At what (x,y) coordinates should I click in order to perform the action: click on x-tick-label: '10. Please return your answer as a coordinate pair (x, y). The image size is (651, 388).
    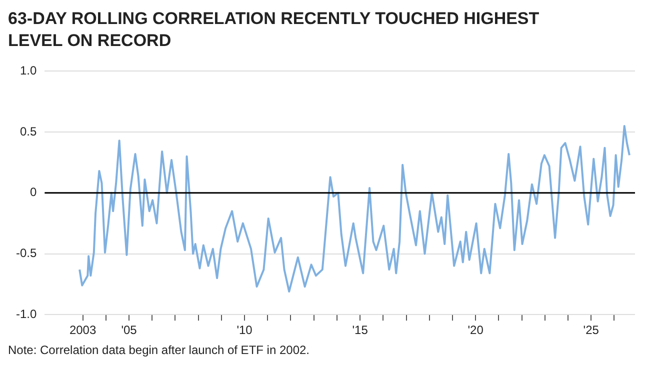
    Looking at the image, I should click on (244, 330).